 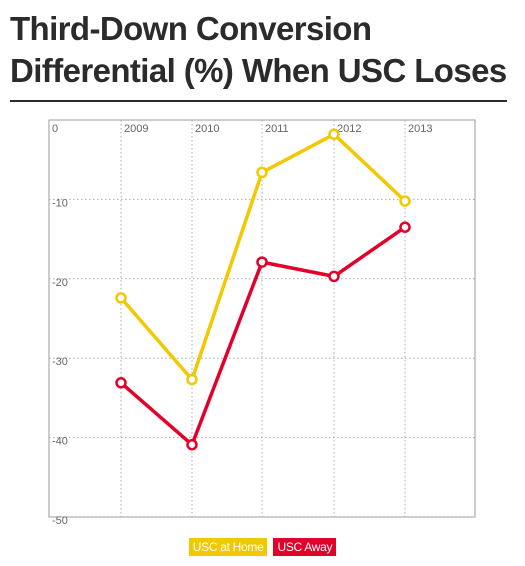 I want to click on x-tick-label: 2009, so click(x=136, y=129).